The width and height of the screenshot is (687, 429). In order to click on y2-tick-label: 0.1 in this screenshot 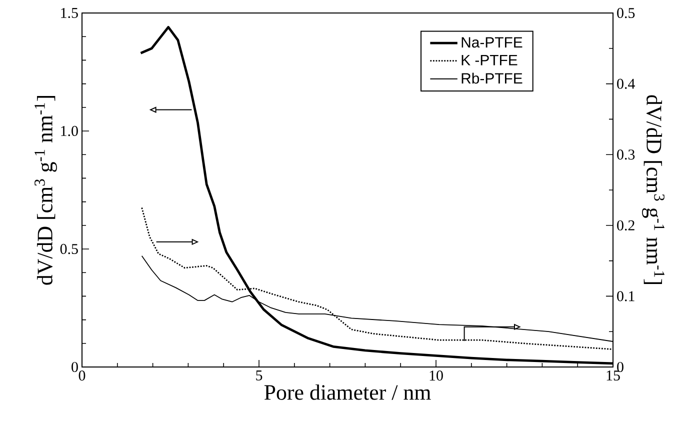, I will do `click(625, 296)`.